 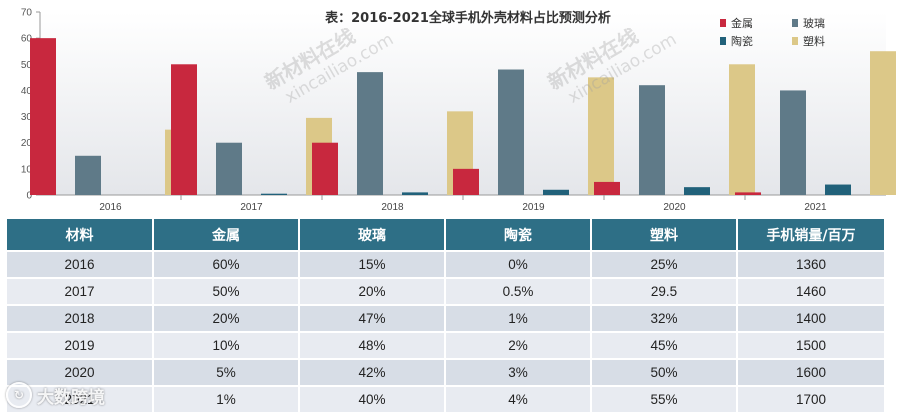 I want to click on table-header-cell: 材料, so click(x=80, y=235).